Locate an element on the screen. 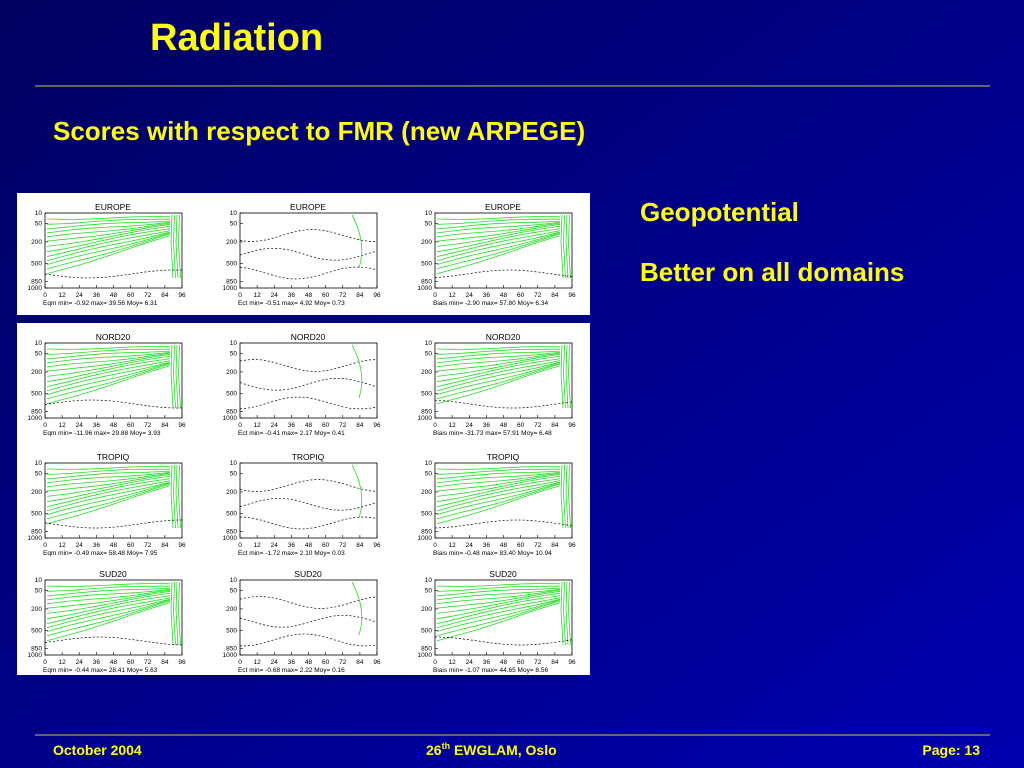  panel-stats: Biais min= -1.07 max= 44.65 Moy= 8.56 is located at coordinates (490, 670).